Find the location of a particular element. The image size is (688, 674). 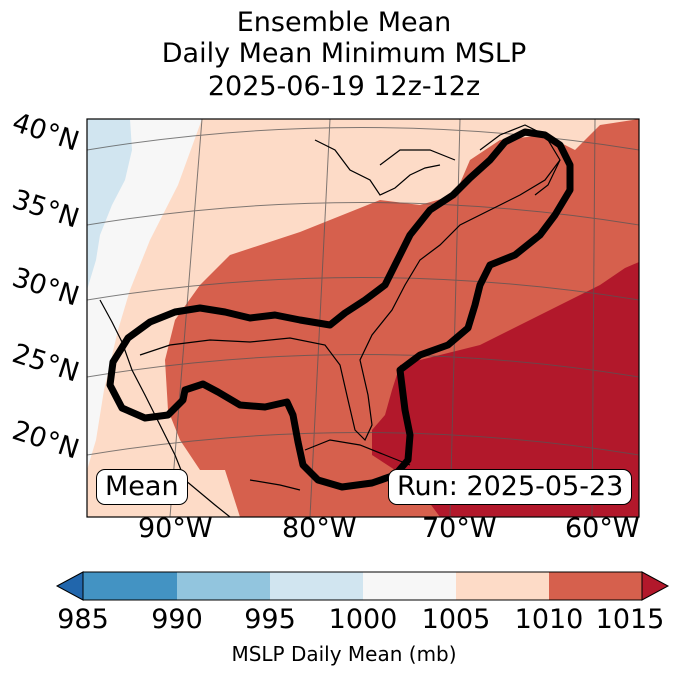

lon-label-90w: 90°W is located at coordinates (175, 528).